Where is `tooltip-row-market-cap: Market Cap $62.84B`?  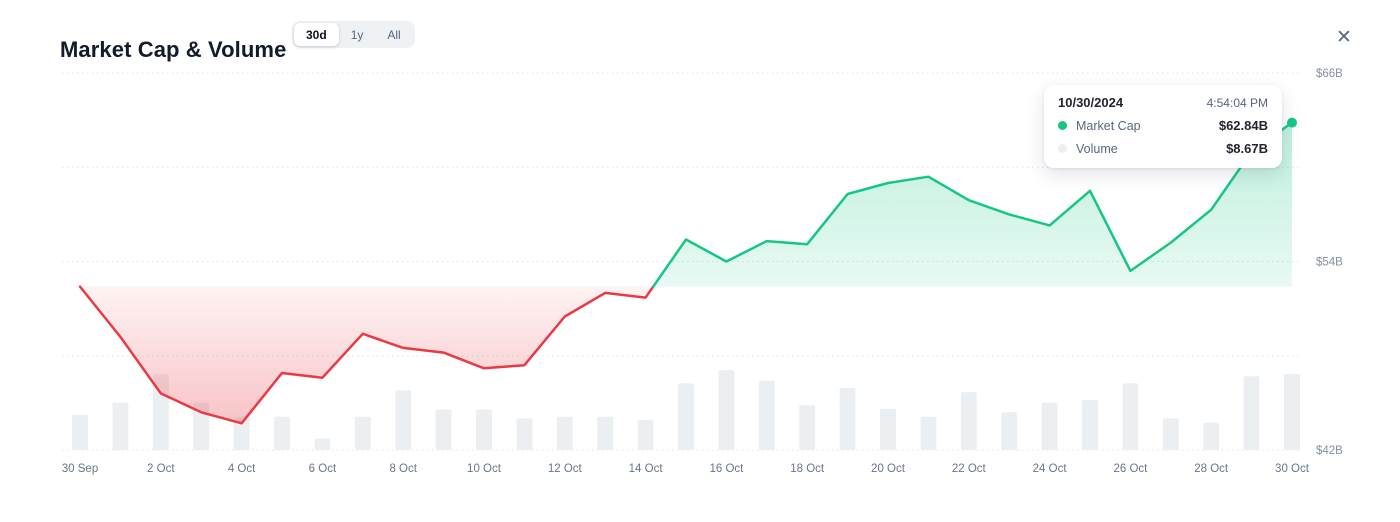 tooltip-row-market-cap: Market Cap $62.84B is located at coordinates (1163, 125).